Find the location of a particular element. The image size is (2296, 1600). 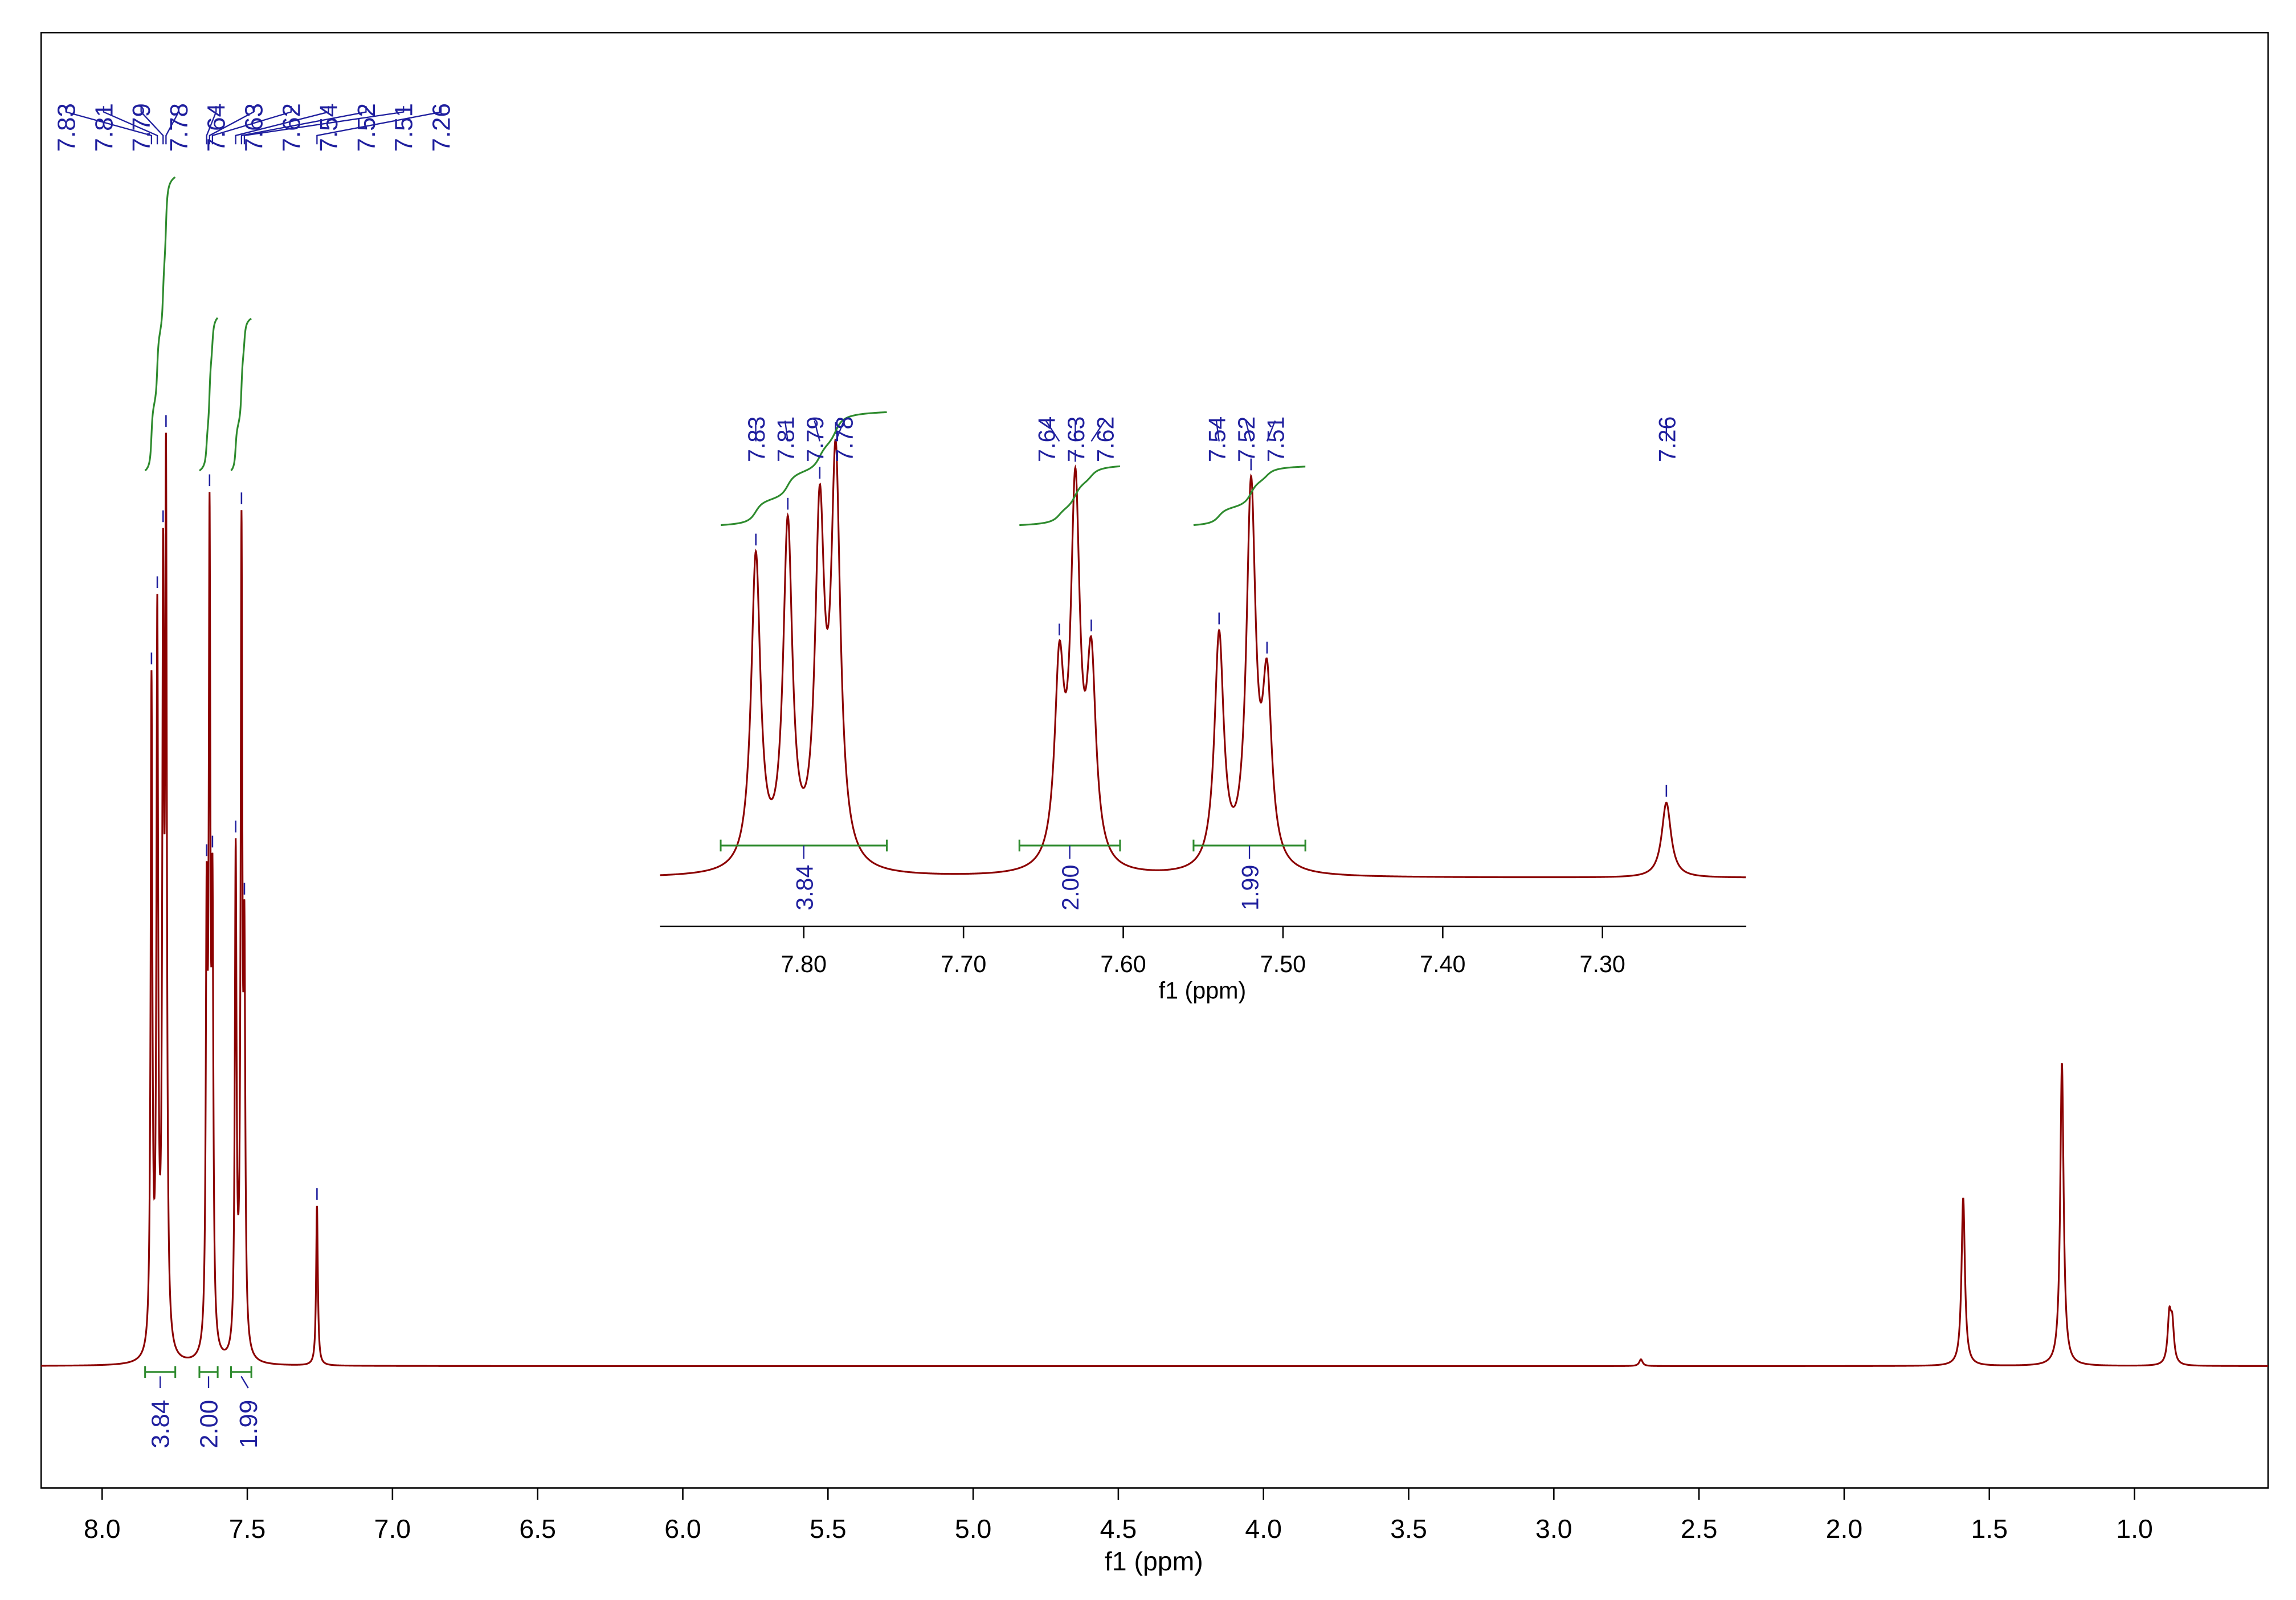

inset-peak-label: 7.62 is located at coordinates (1106, 439).